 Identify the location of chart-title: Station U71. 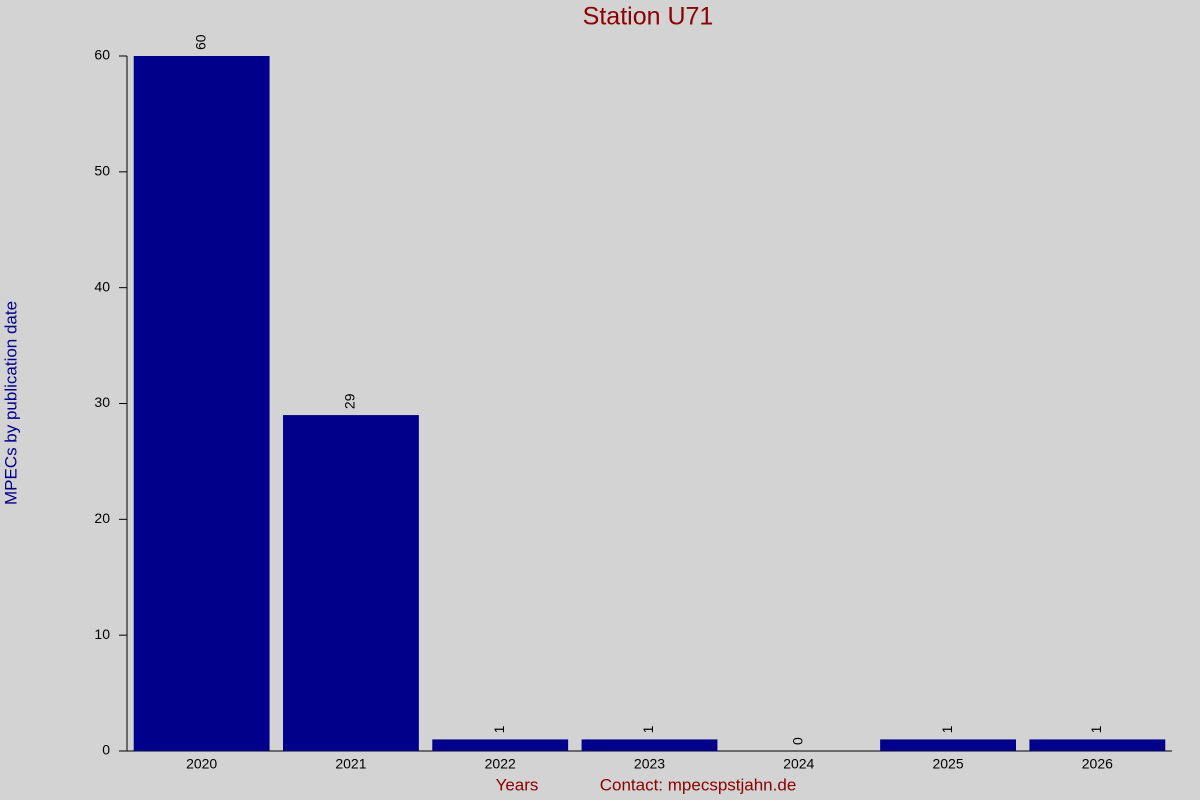
(648, 17).